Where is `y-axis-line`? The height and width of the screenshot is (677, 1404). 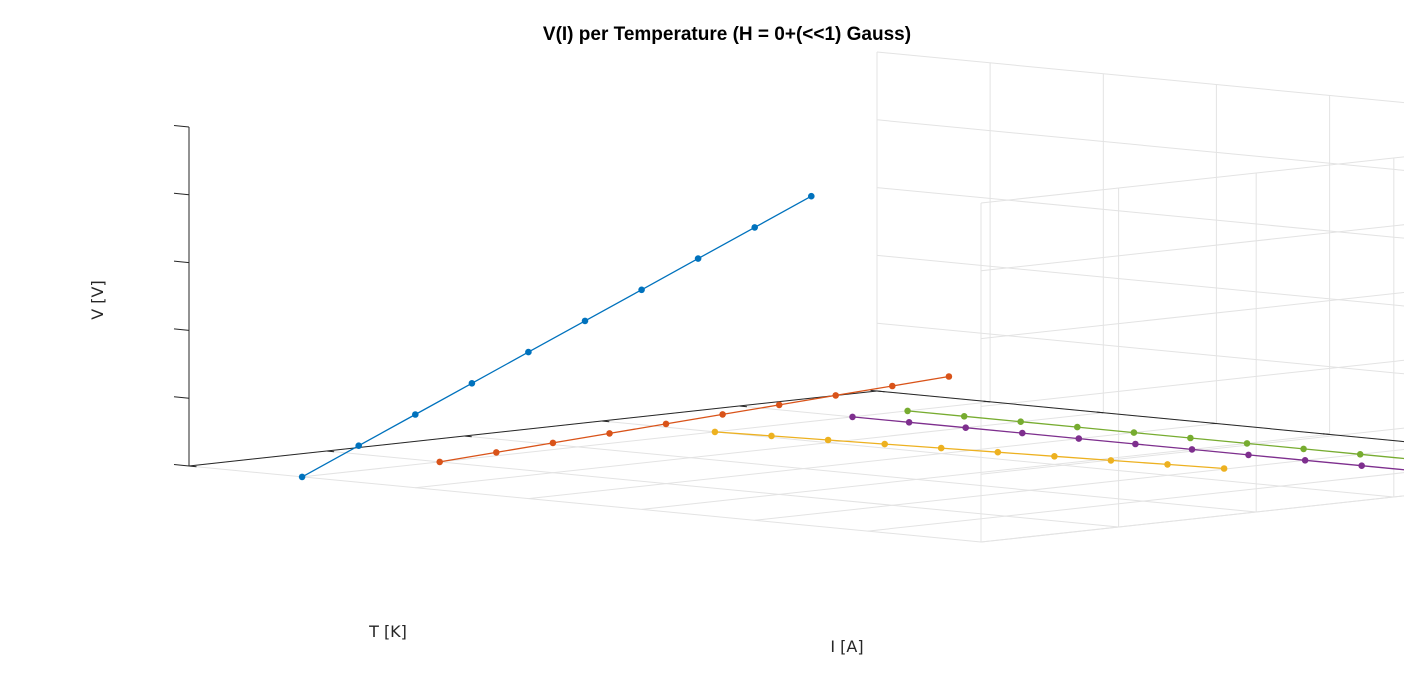
y-axis-line is located at coordinates (533, 428).